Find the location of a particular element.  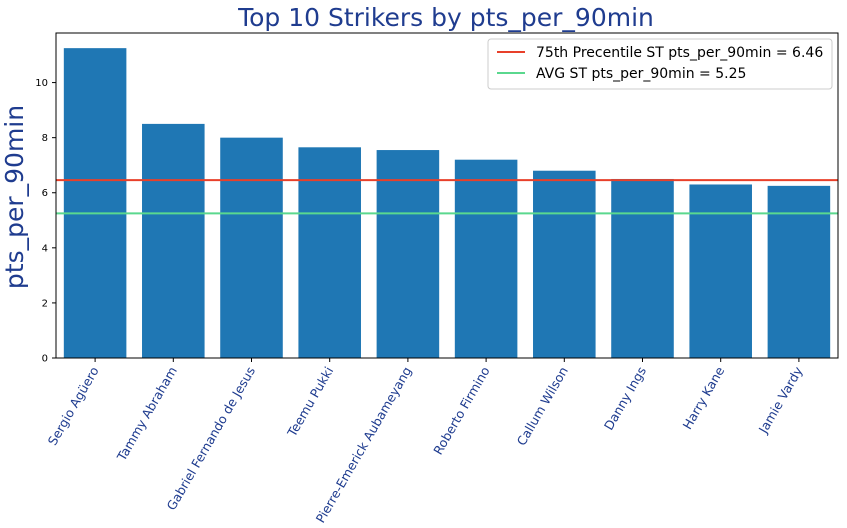

y-axis-label: pts_per_90min is located at coordinates (14, 197).